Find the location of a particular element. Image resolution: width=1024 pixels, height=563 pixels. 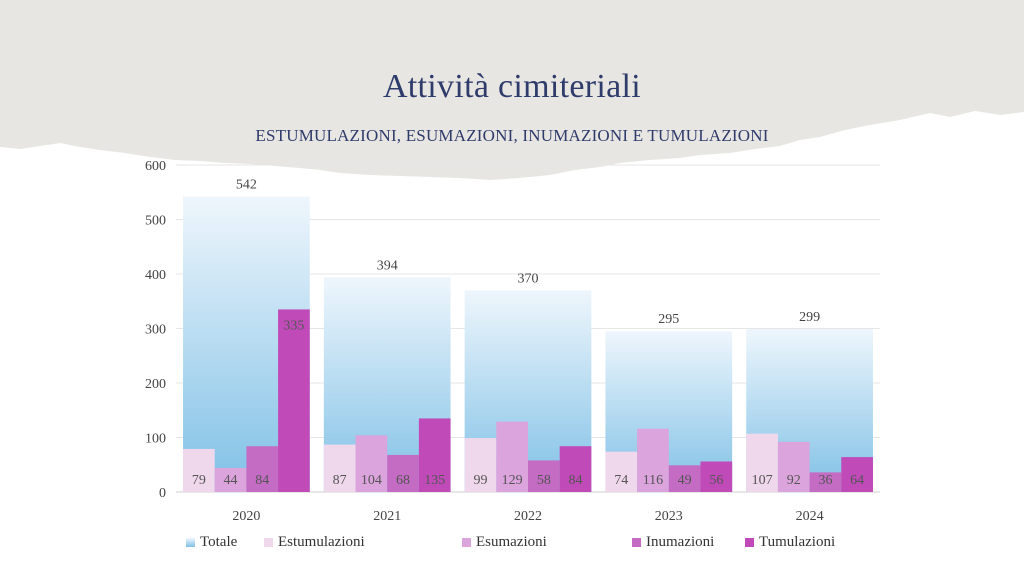

data-label-estumulazioni: 79 is located at coordinates (199, 480).